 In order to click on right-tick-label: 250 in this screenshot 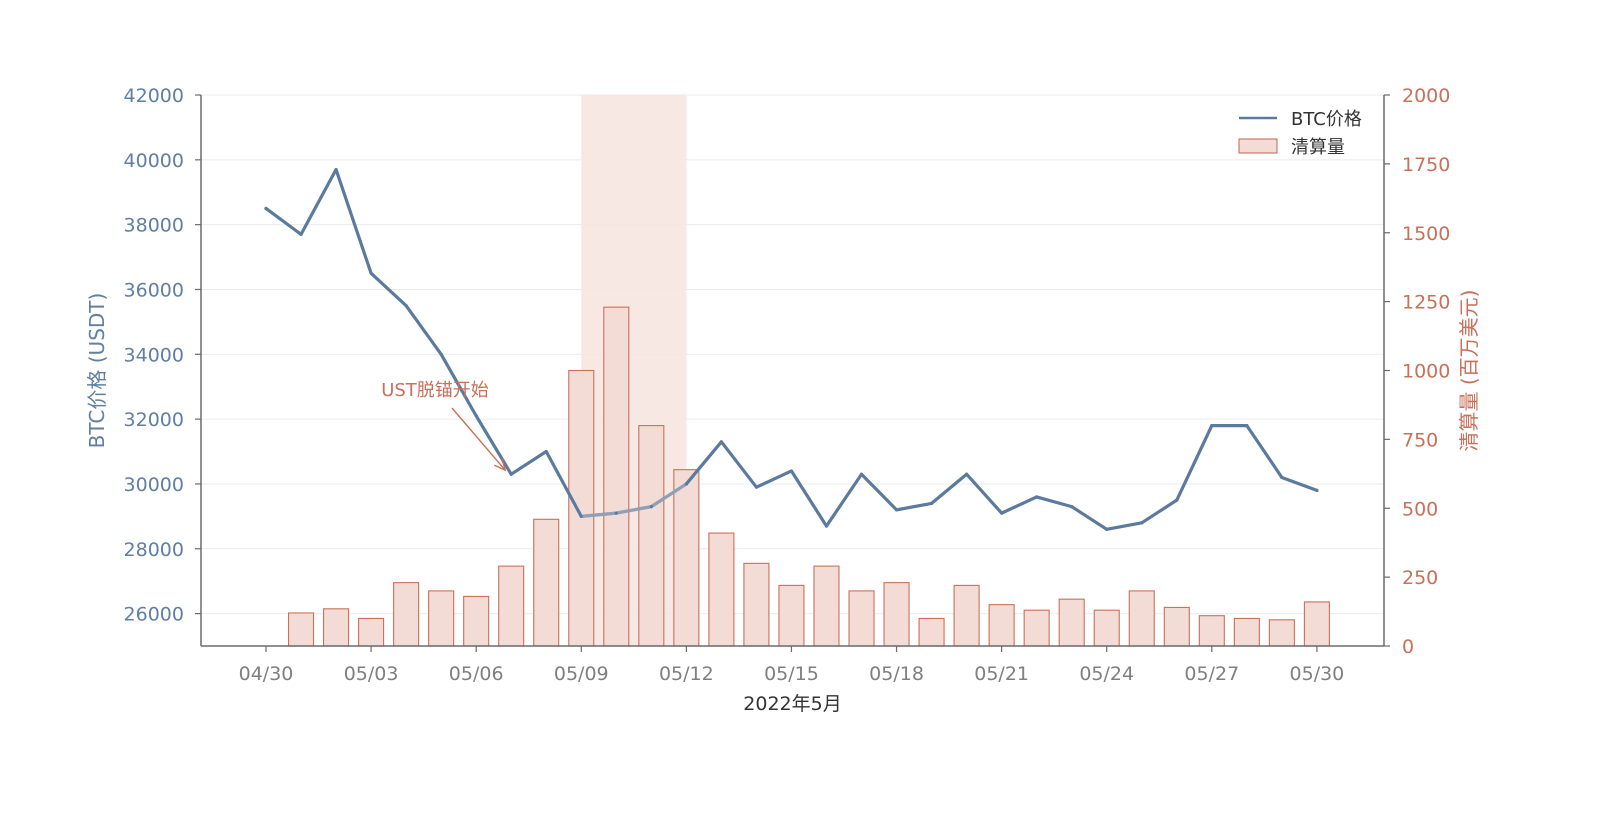, I will do `click(1420, 578)`.